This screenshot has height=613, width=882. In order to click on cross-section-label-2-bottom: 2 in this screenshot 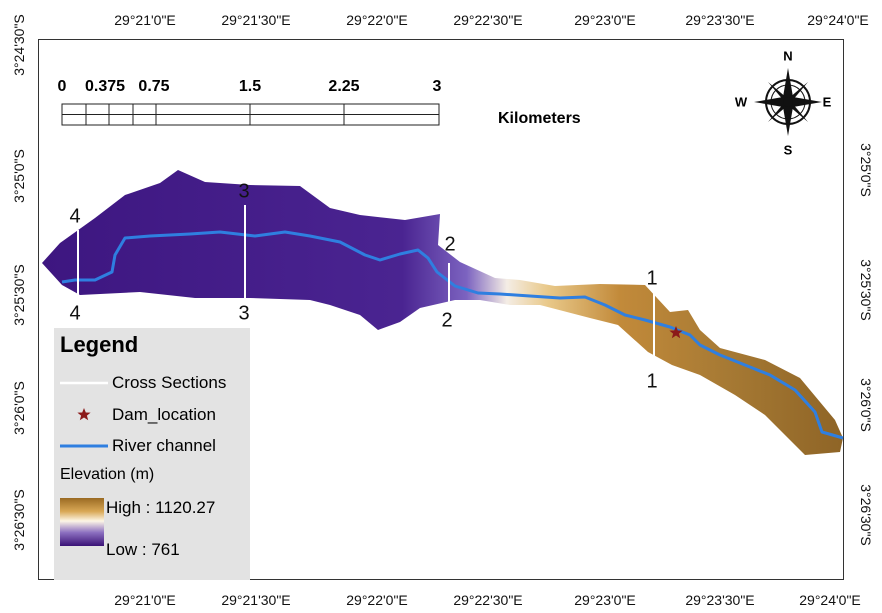, I will do `click(447, 320)`.